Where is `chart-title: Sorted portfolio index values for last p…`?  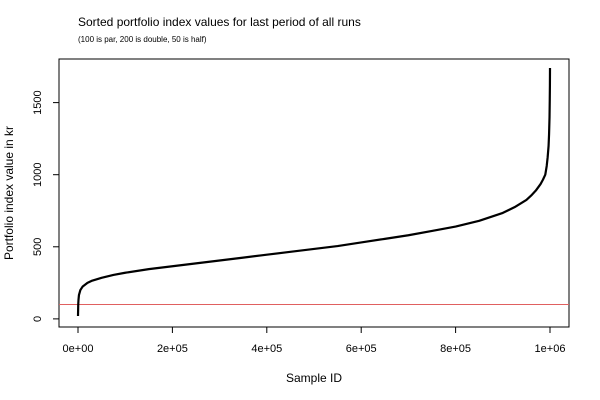
chart-title: Sorted portfolio index values for last p… is located at coordinates (219, 22).